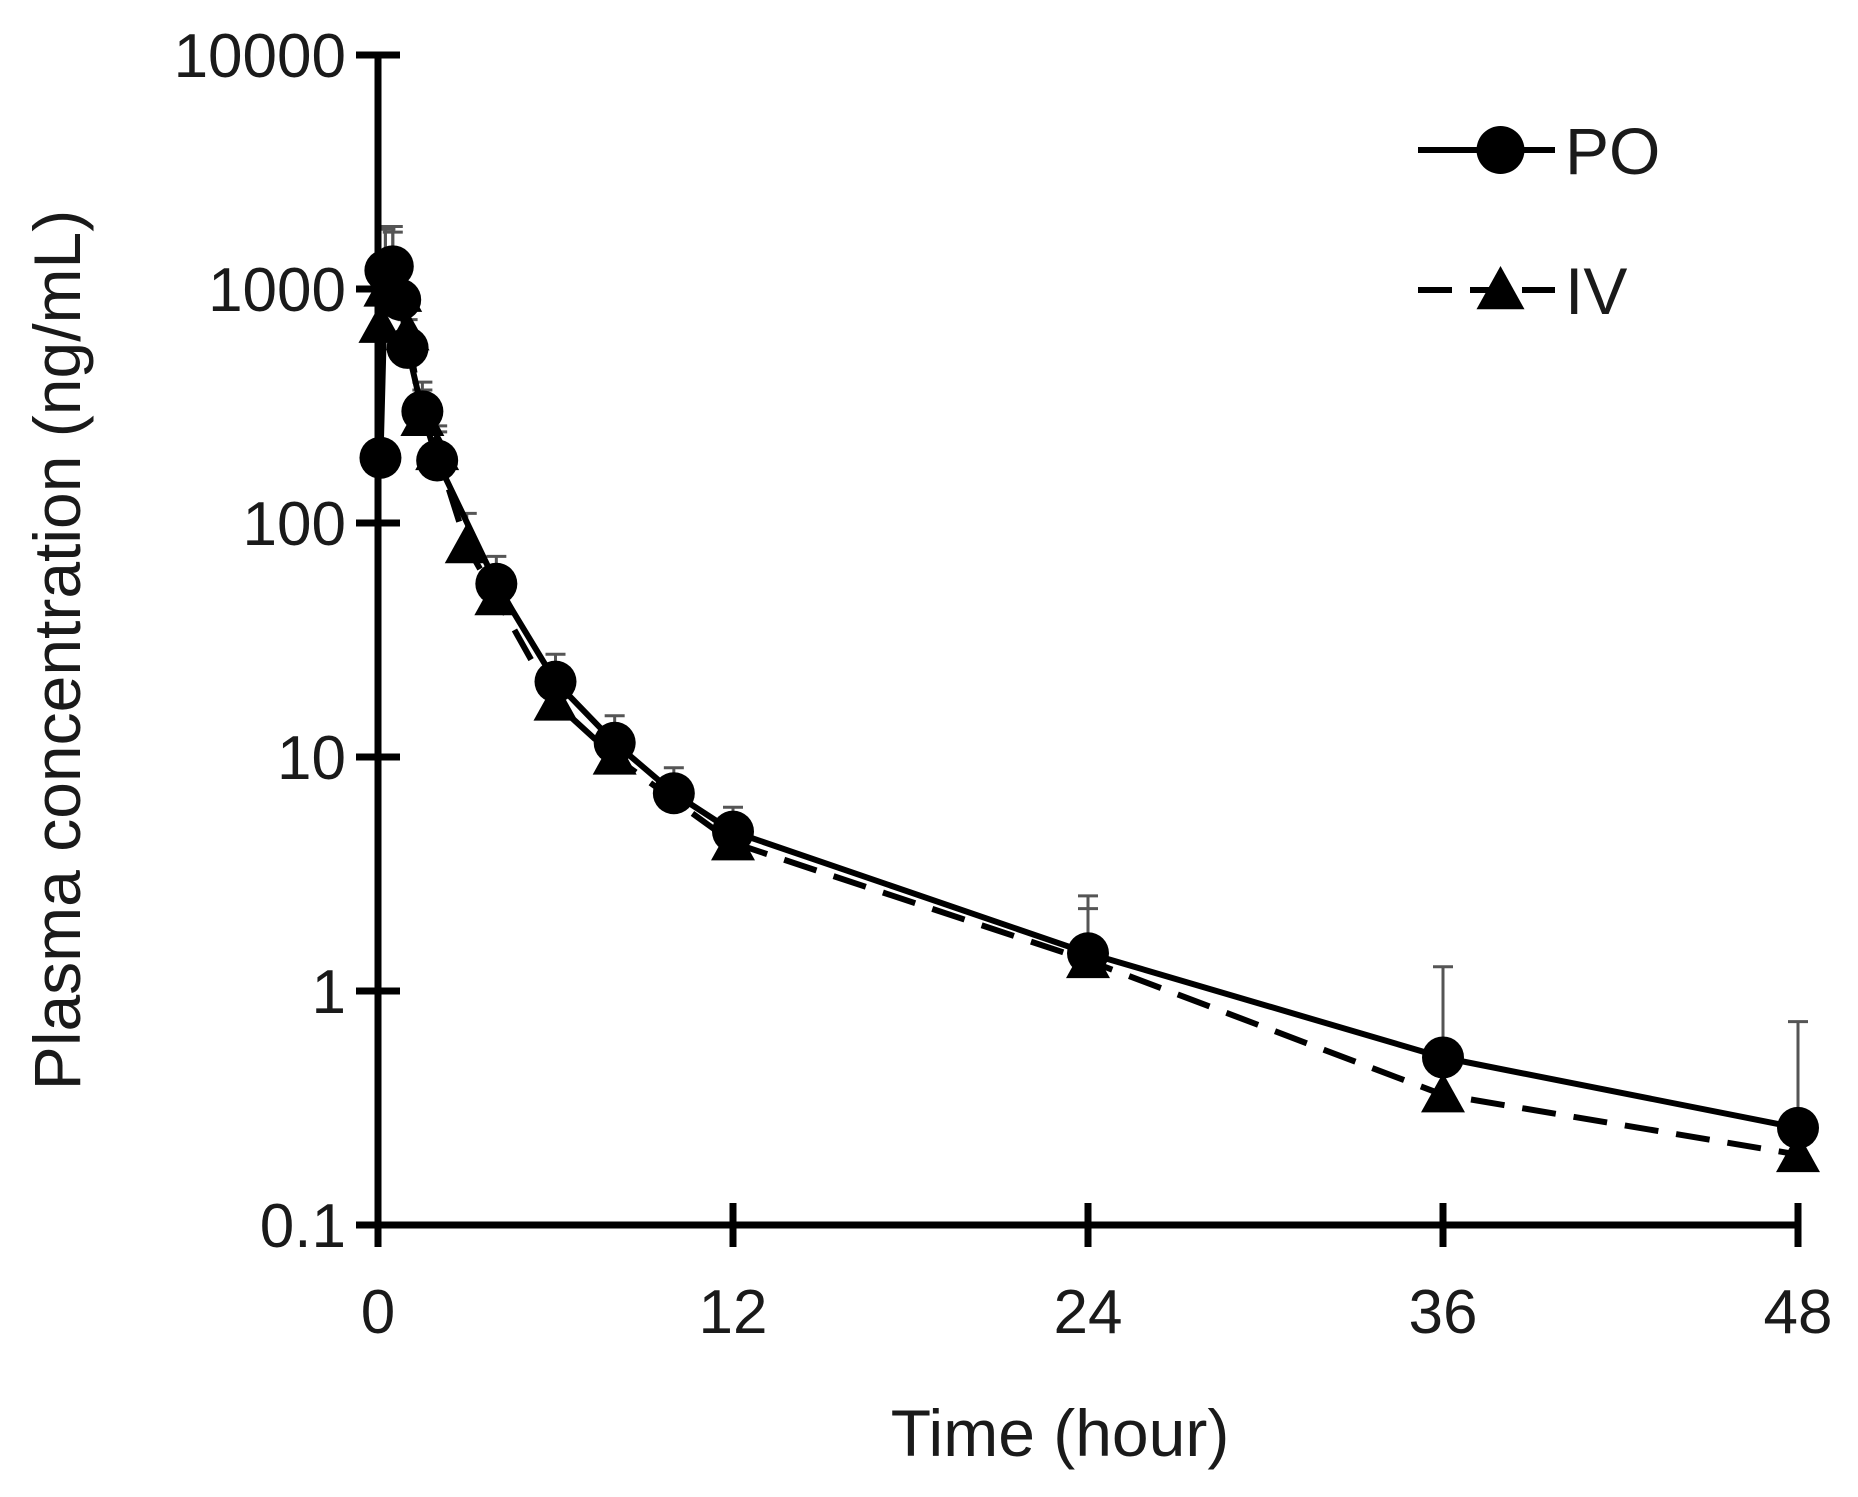  Describe the element at coordinates (733, 1312) in the screenshot. I see `x-tick-label: 12` at that location.